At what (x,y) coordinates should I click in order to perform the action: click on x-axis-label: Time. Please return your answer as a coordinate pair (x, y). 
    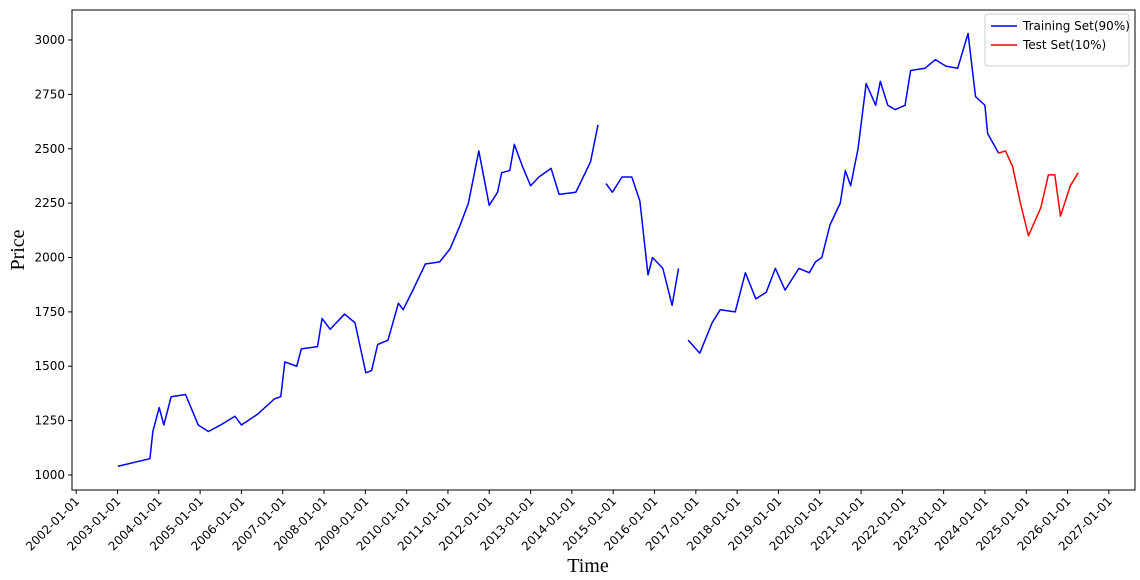
    Looking at the image, I should click on (588, 566).